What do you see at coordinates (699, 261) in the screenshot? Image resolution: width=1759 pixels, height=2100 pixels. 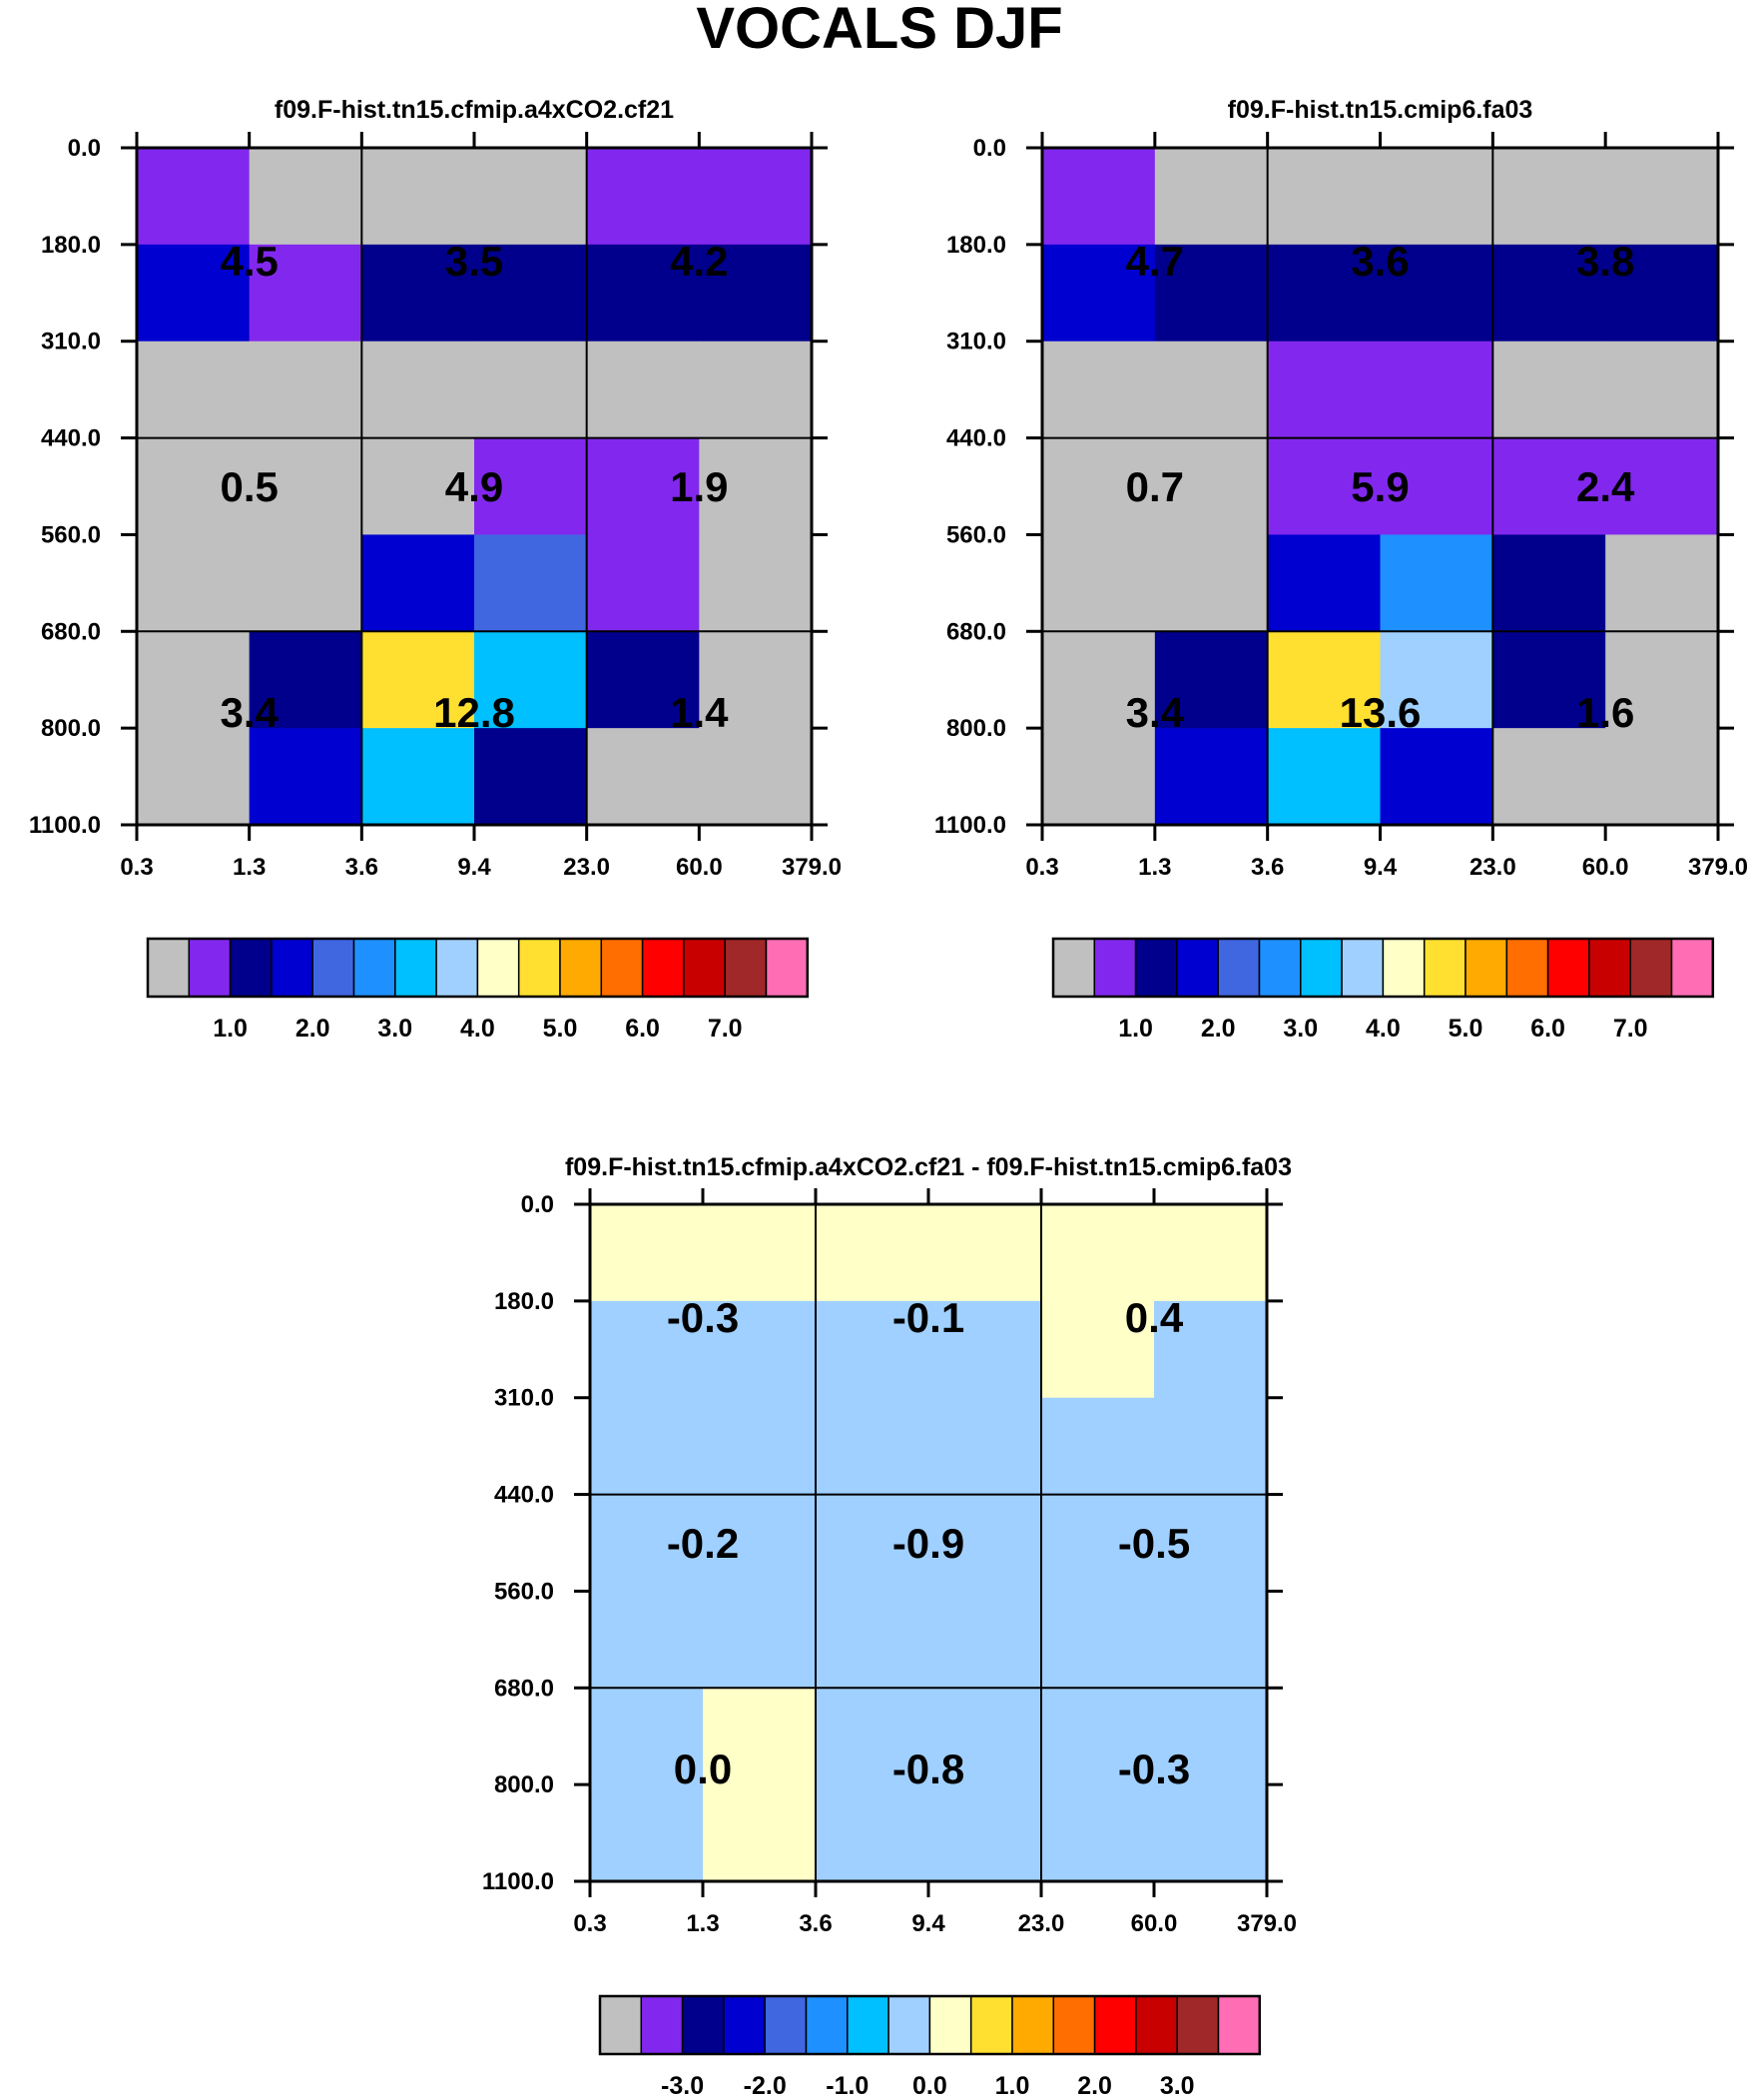 I see `cell-value-label: 4.2` at bounding box center [699, 261].